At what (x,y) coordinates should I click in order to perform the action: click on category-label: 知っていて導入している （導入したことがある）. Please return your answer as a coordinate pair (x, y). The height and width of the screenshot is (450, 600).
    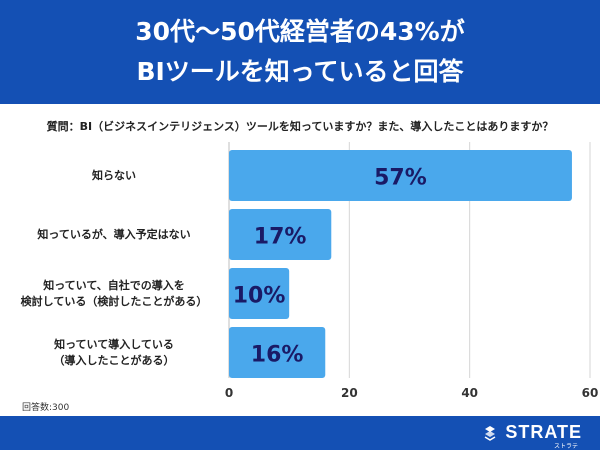
    Looking at the image, I should click on (114, 353).